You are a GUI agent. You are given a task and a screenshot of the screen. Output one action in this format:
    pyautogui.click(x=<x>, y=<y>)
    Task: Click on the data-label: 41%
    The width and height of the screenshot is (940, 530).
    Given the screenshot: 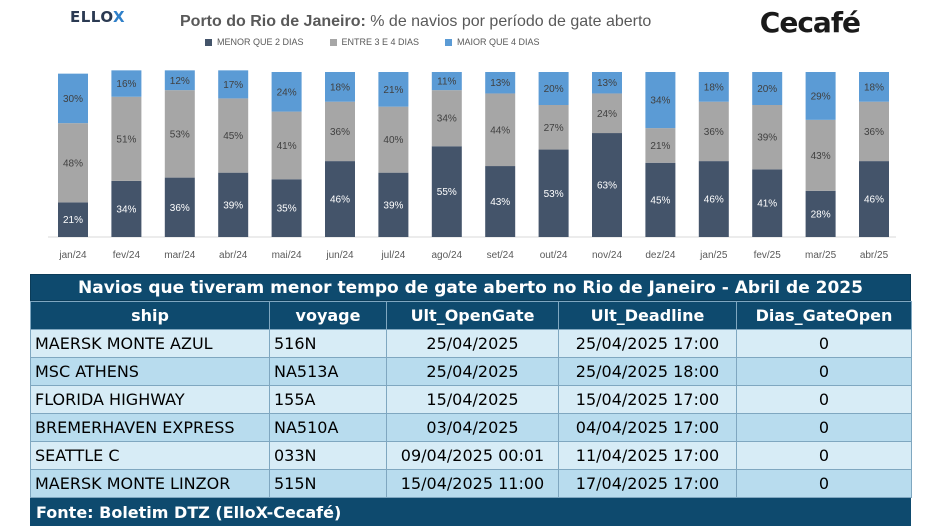 What is the action you would take?
    pyautogui.click(x=767, y=204)
    